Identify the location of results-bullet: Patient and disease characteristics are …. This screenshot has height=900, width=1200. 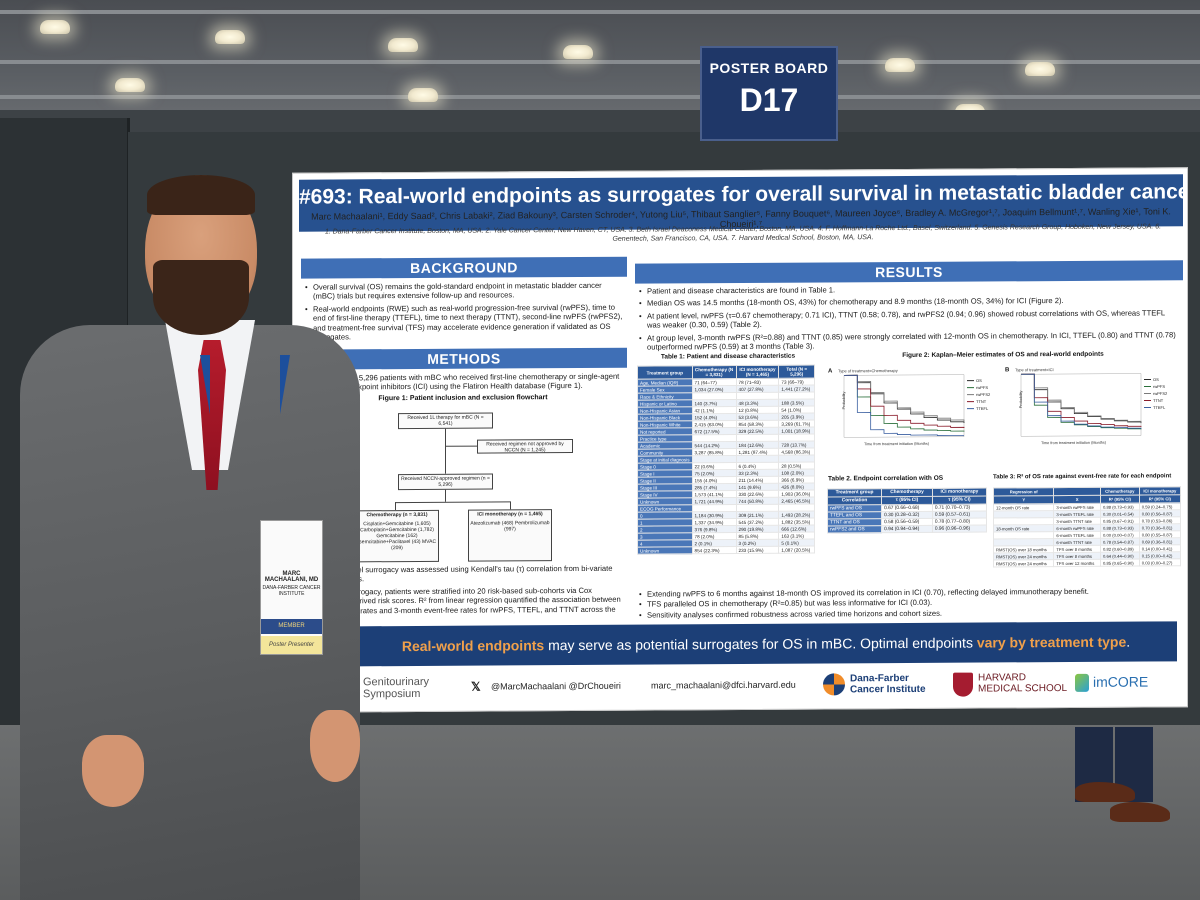
(909, 289).